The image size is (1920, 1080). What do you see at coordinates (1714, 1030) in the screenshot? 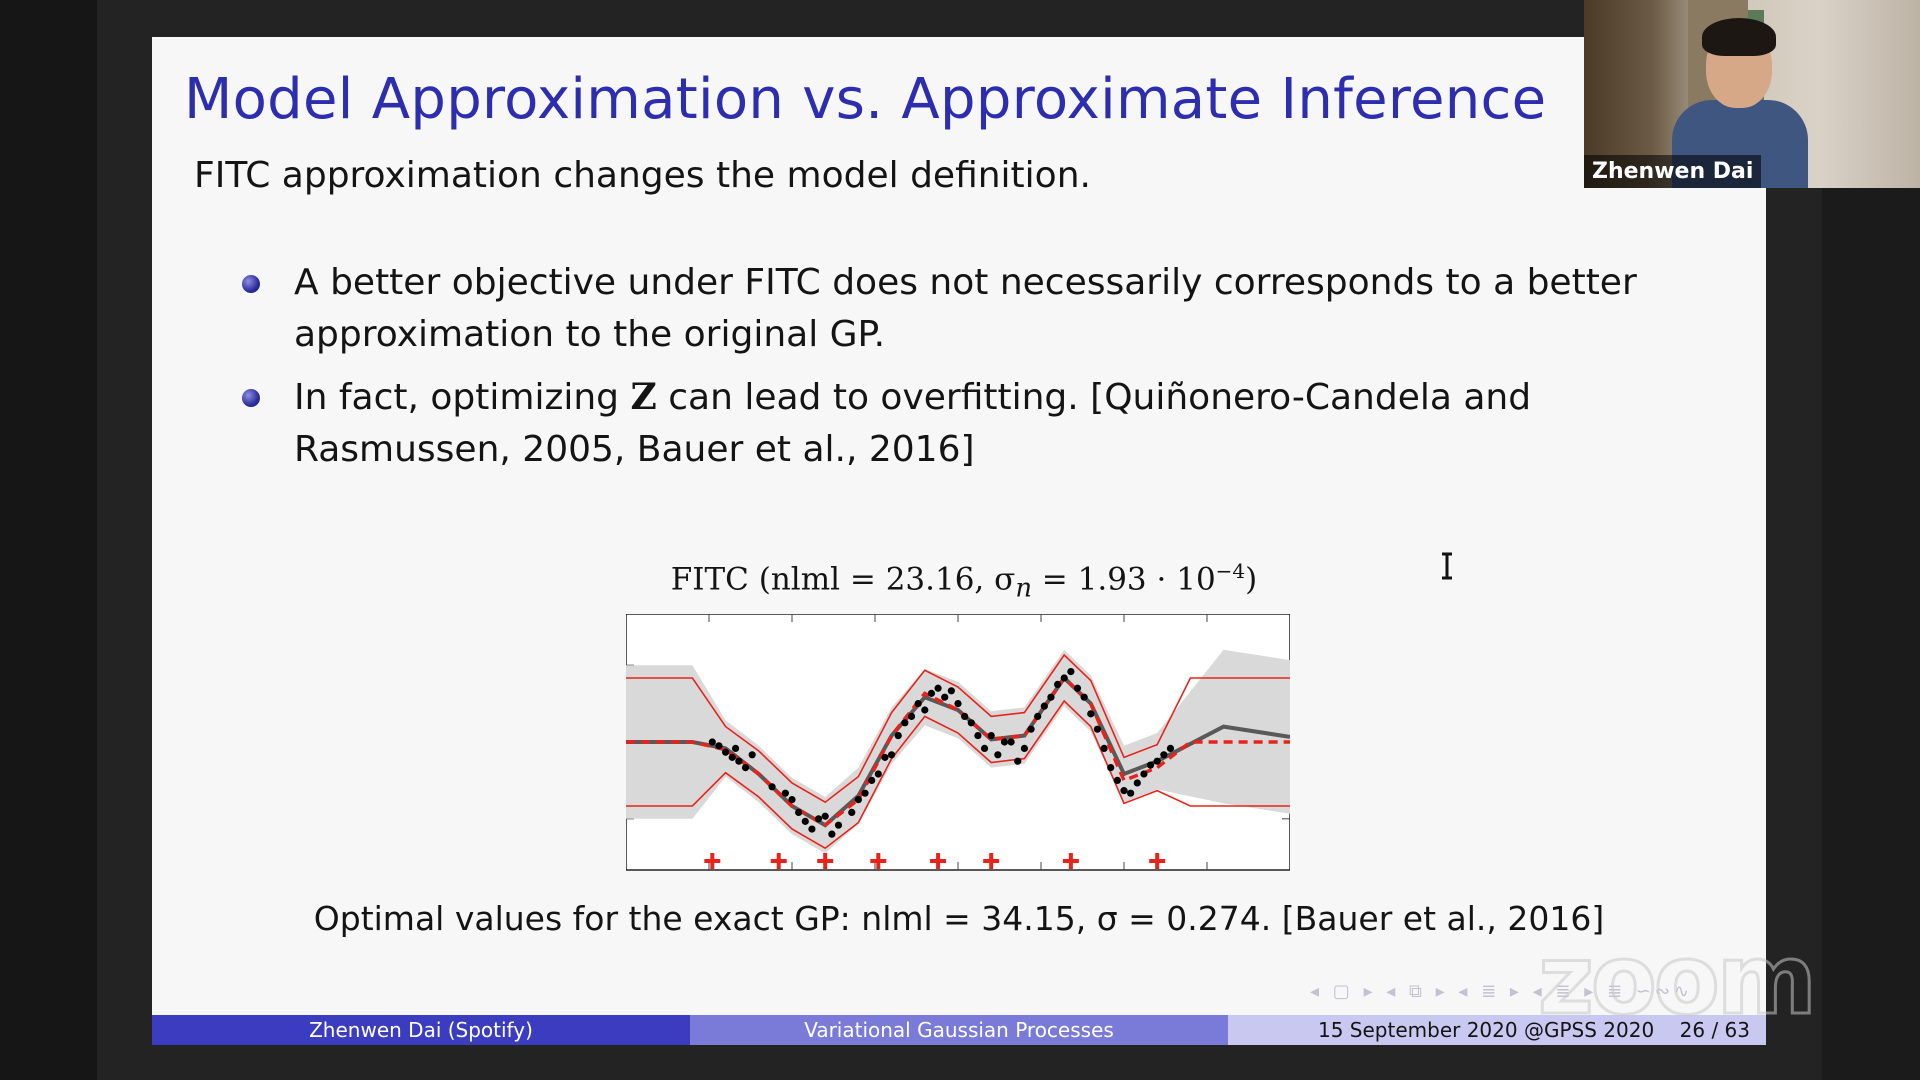
I see `page-number: 26 / 63` at bounding box center [1714, 1030].